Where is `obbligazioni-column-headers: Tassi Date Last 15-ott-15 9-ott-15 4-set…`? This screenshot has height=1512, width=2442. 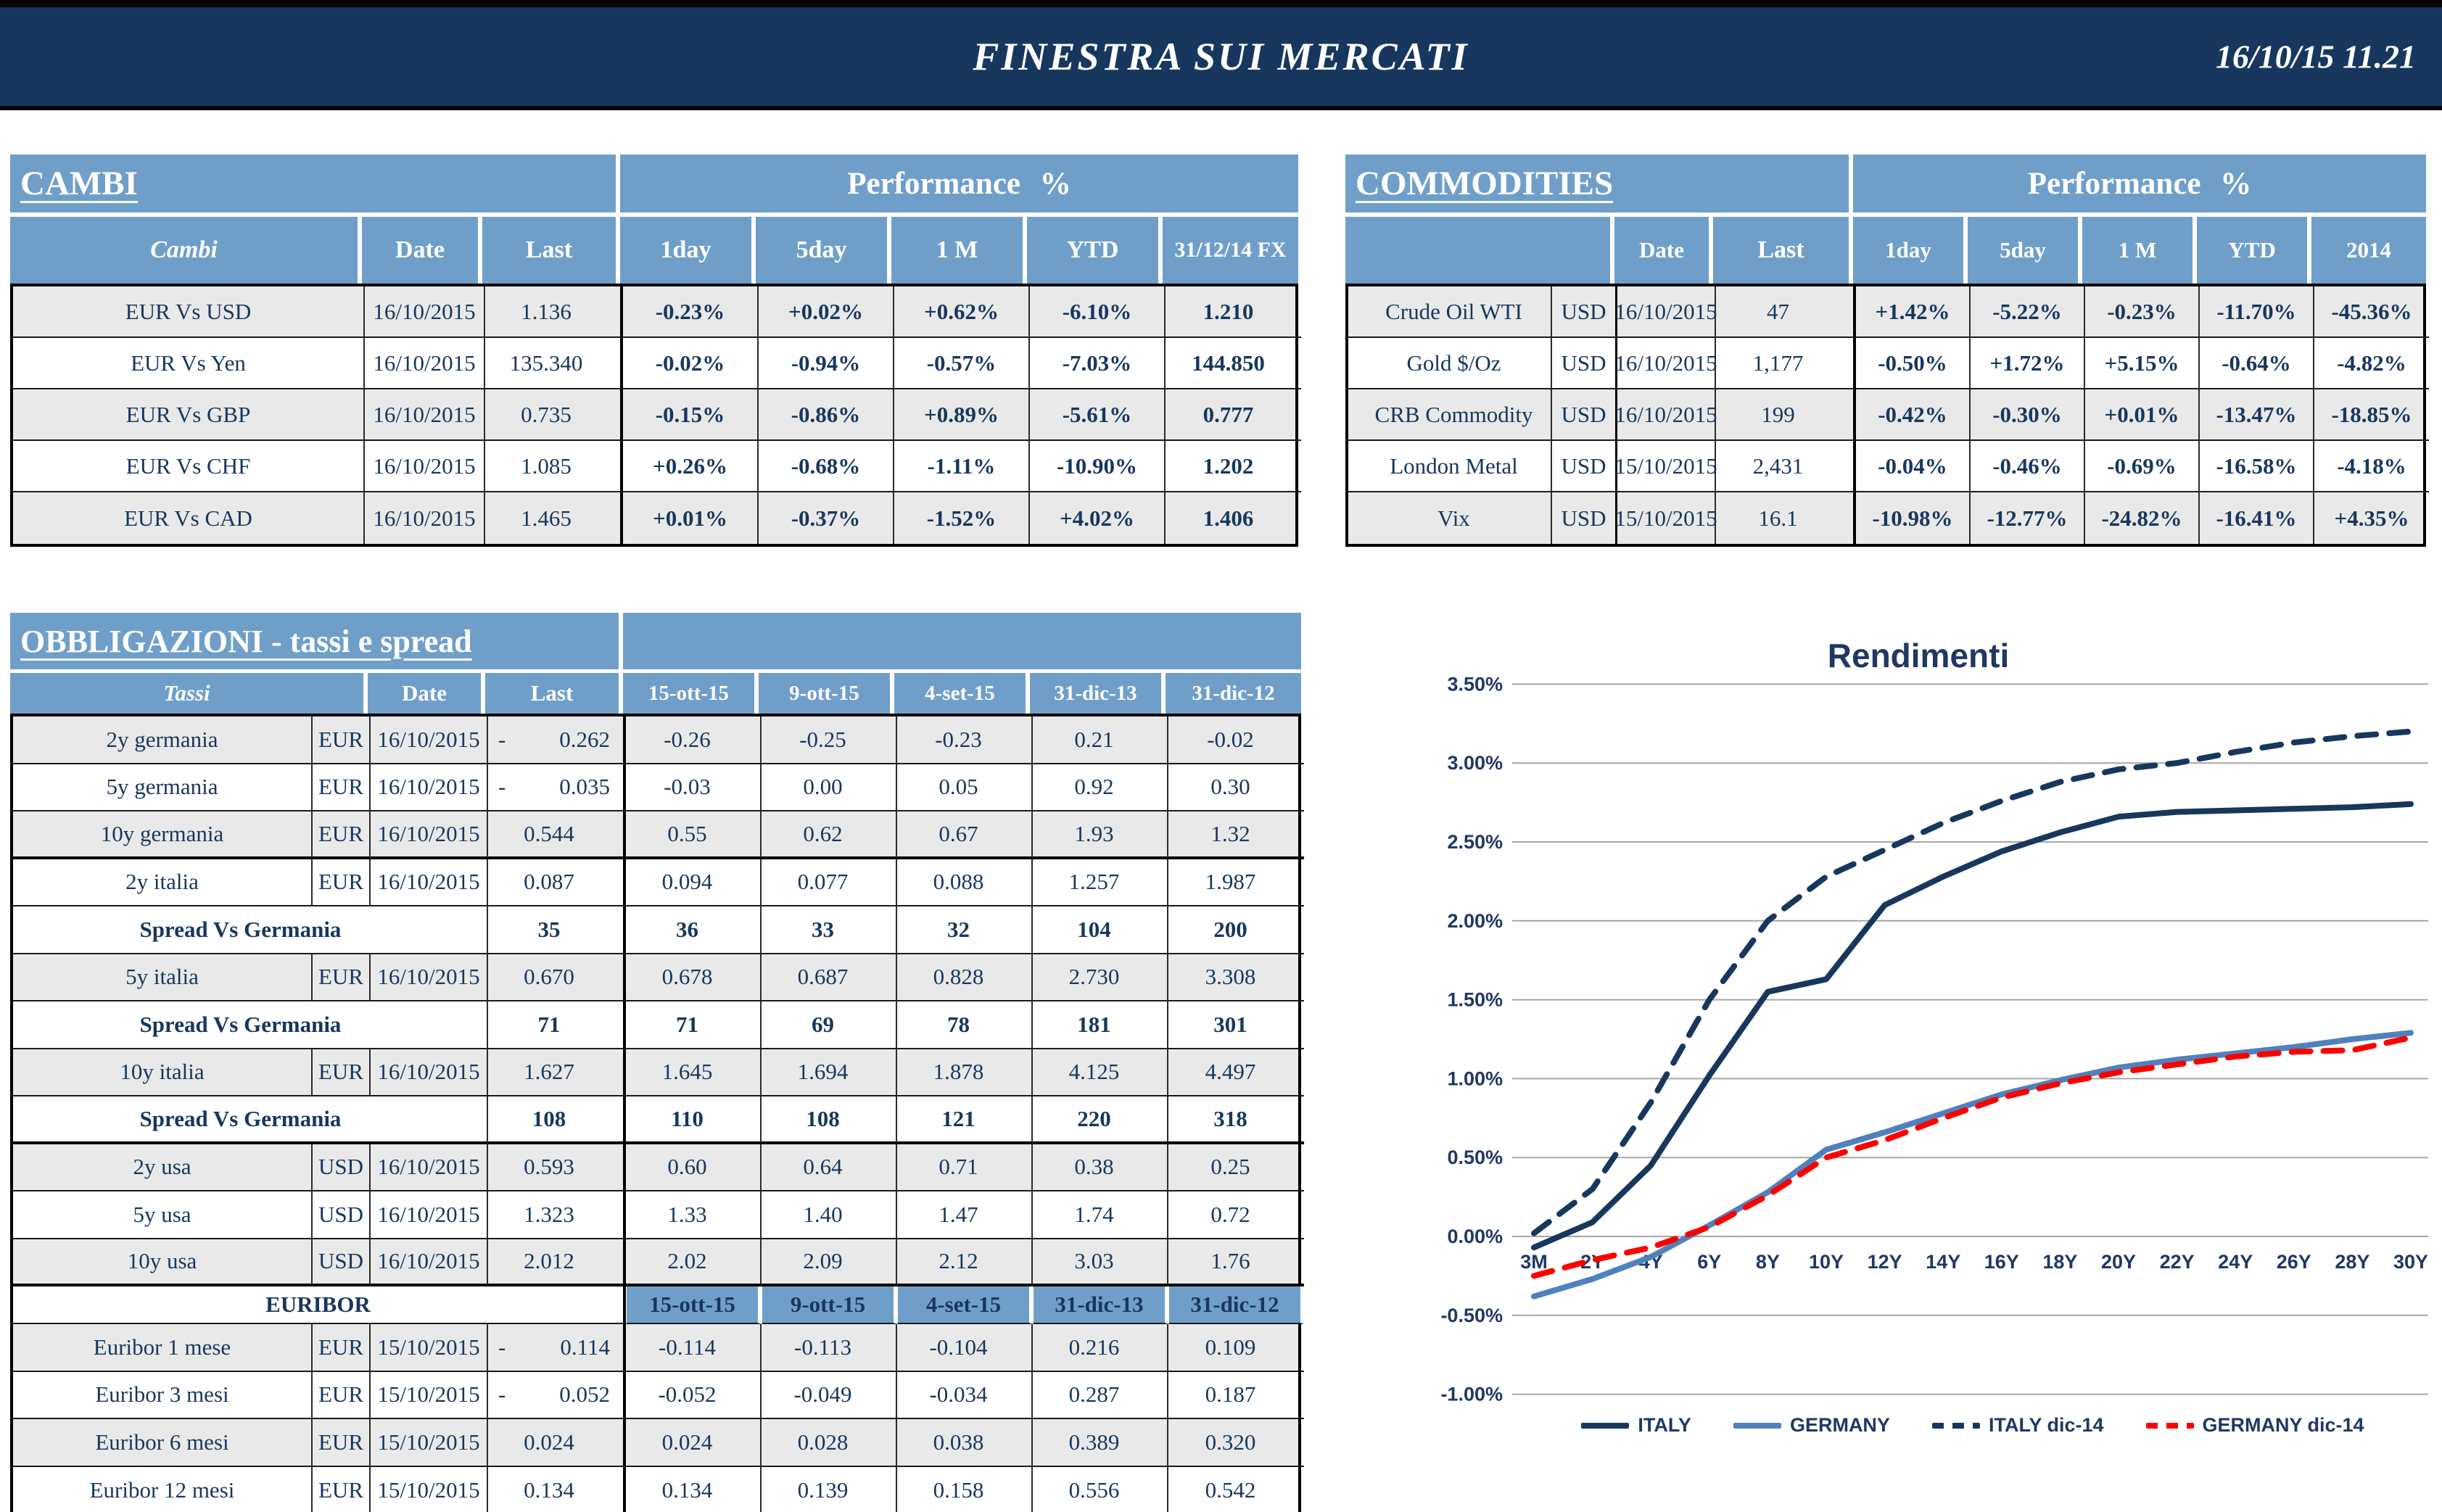 obbligazioni-column-headers: Tassi Date Last 15-ott-15 9-ott-15 4-set… is located at coordinates (655, 693).